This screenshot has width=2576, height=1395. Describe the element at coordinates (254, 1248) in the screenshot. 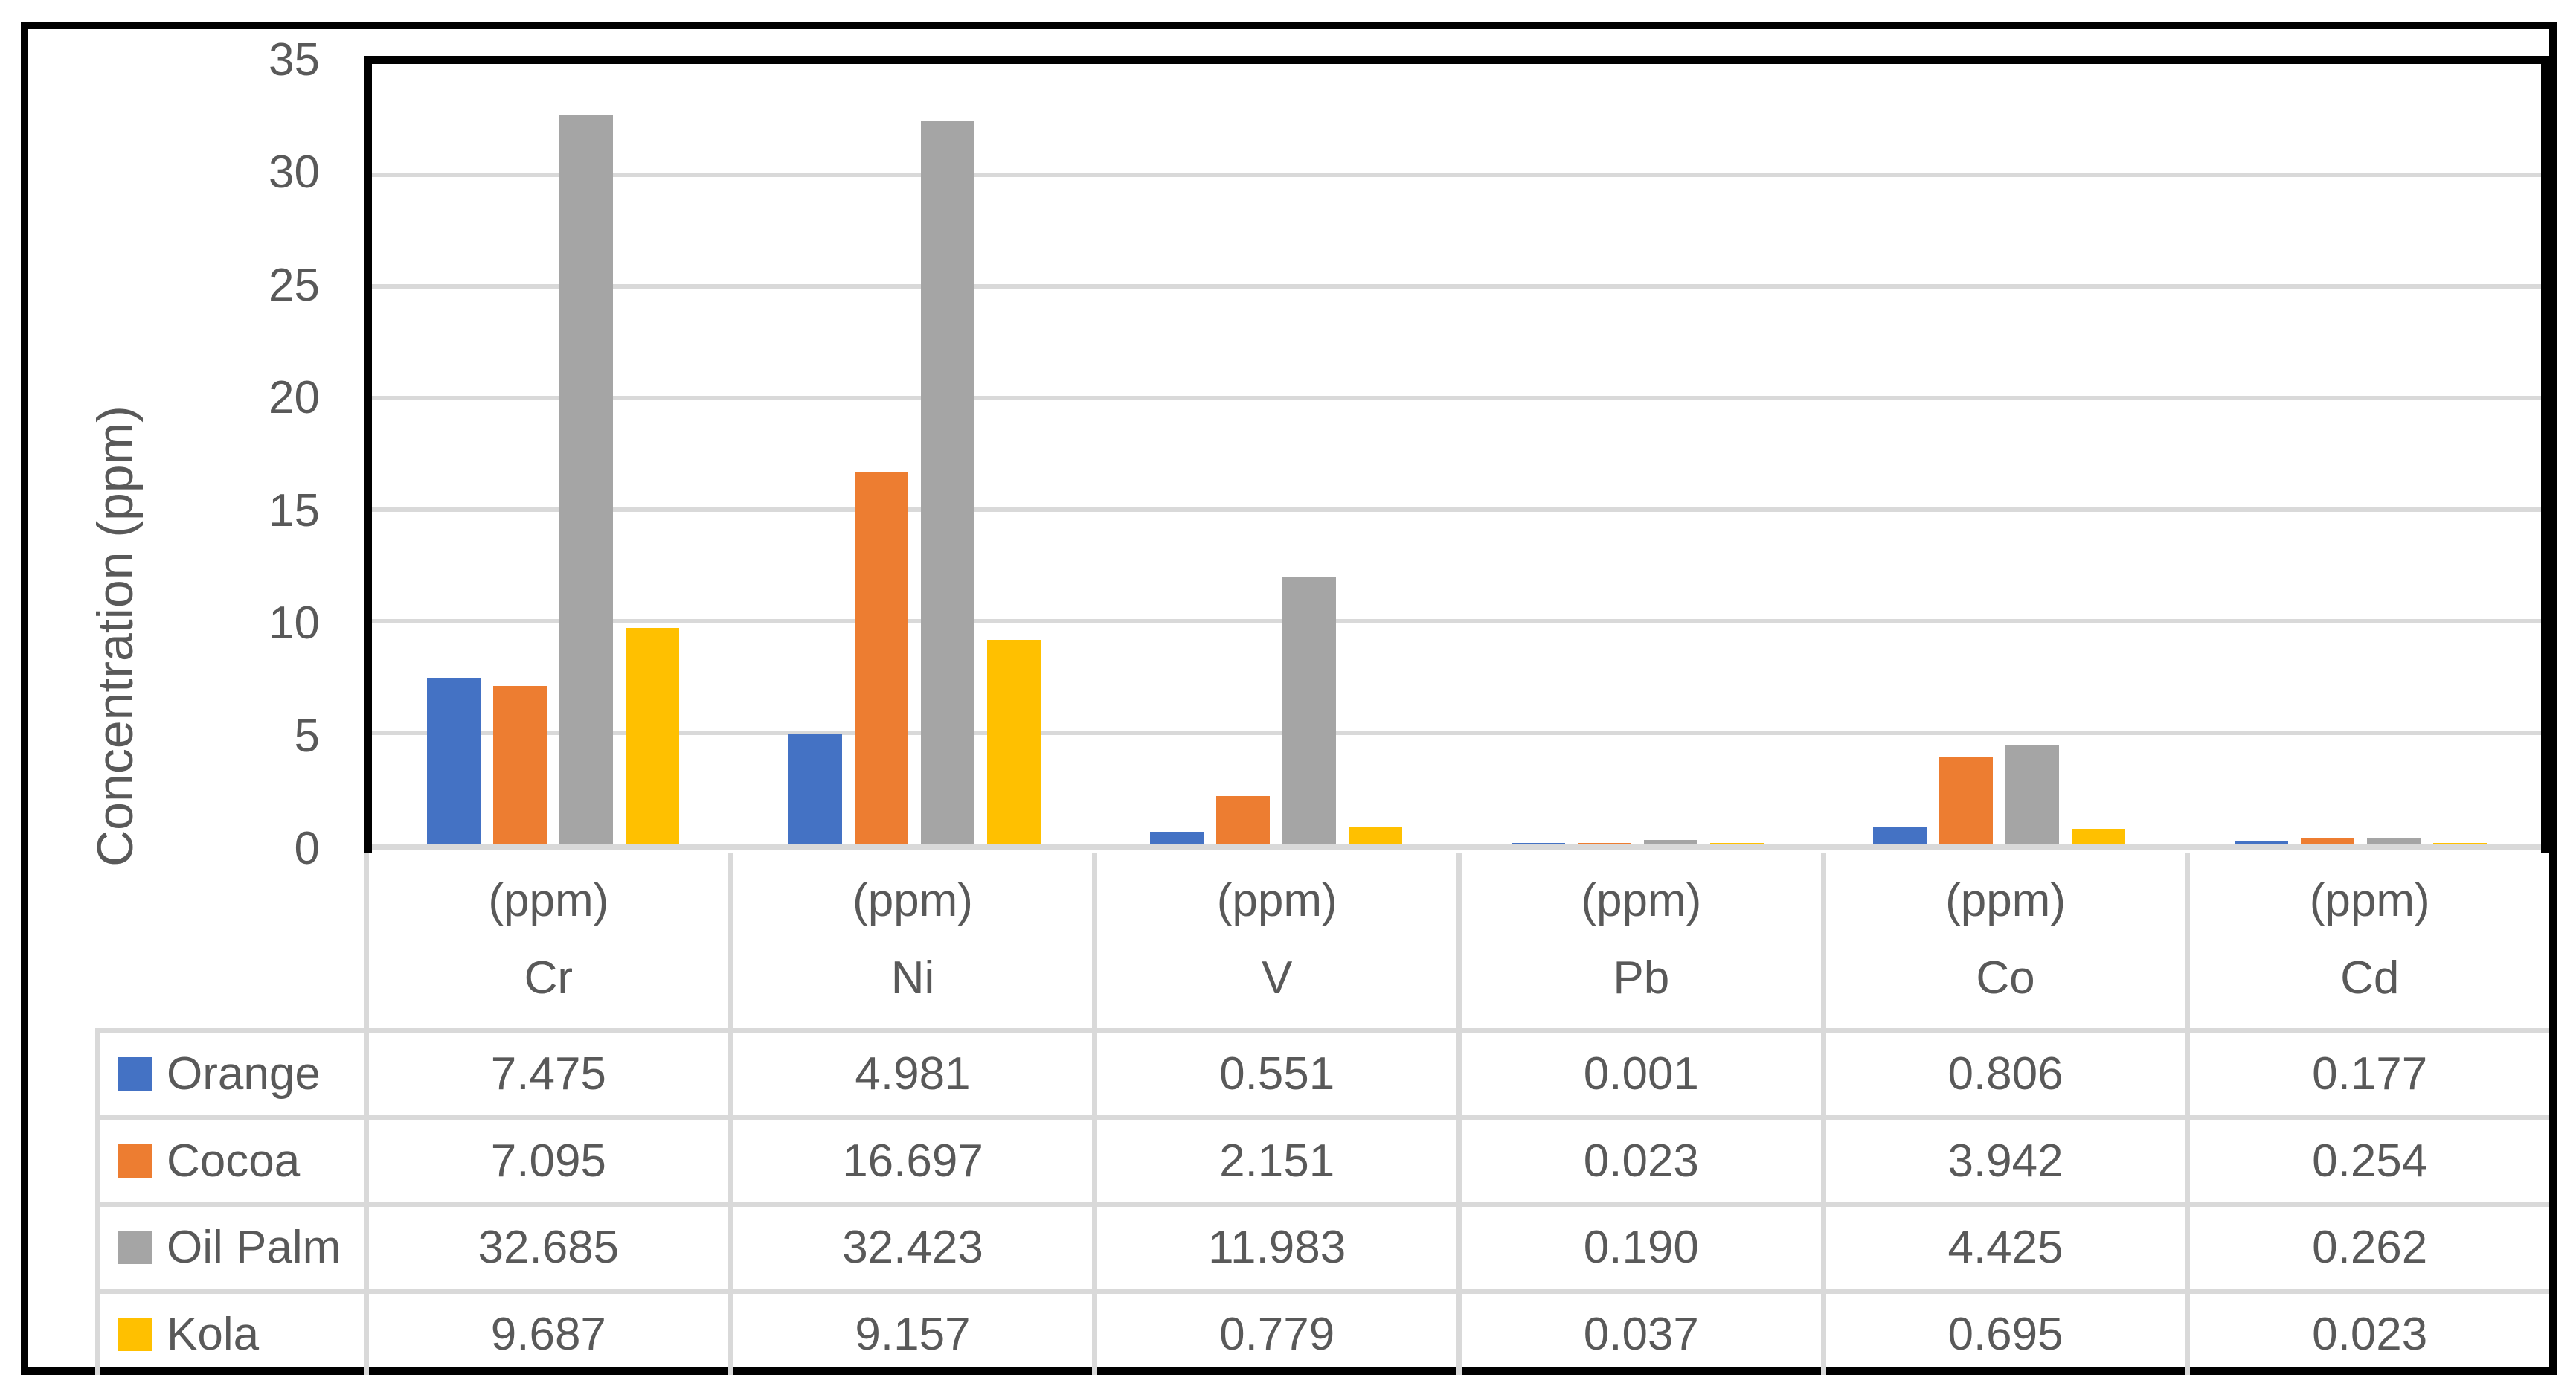

I see `series-name-label: Oil Palm` at that location.